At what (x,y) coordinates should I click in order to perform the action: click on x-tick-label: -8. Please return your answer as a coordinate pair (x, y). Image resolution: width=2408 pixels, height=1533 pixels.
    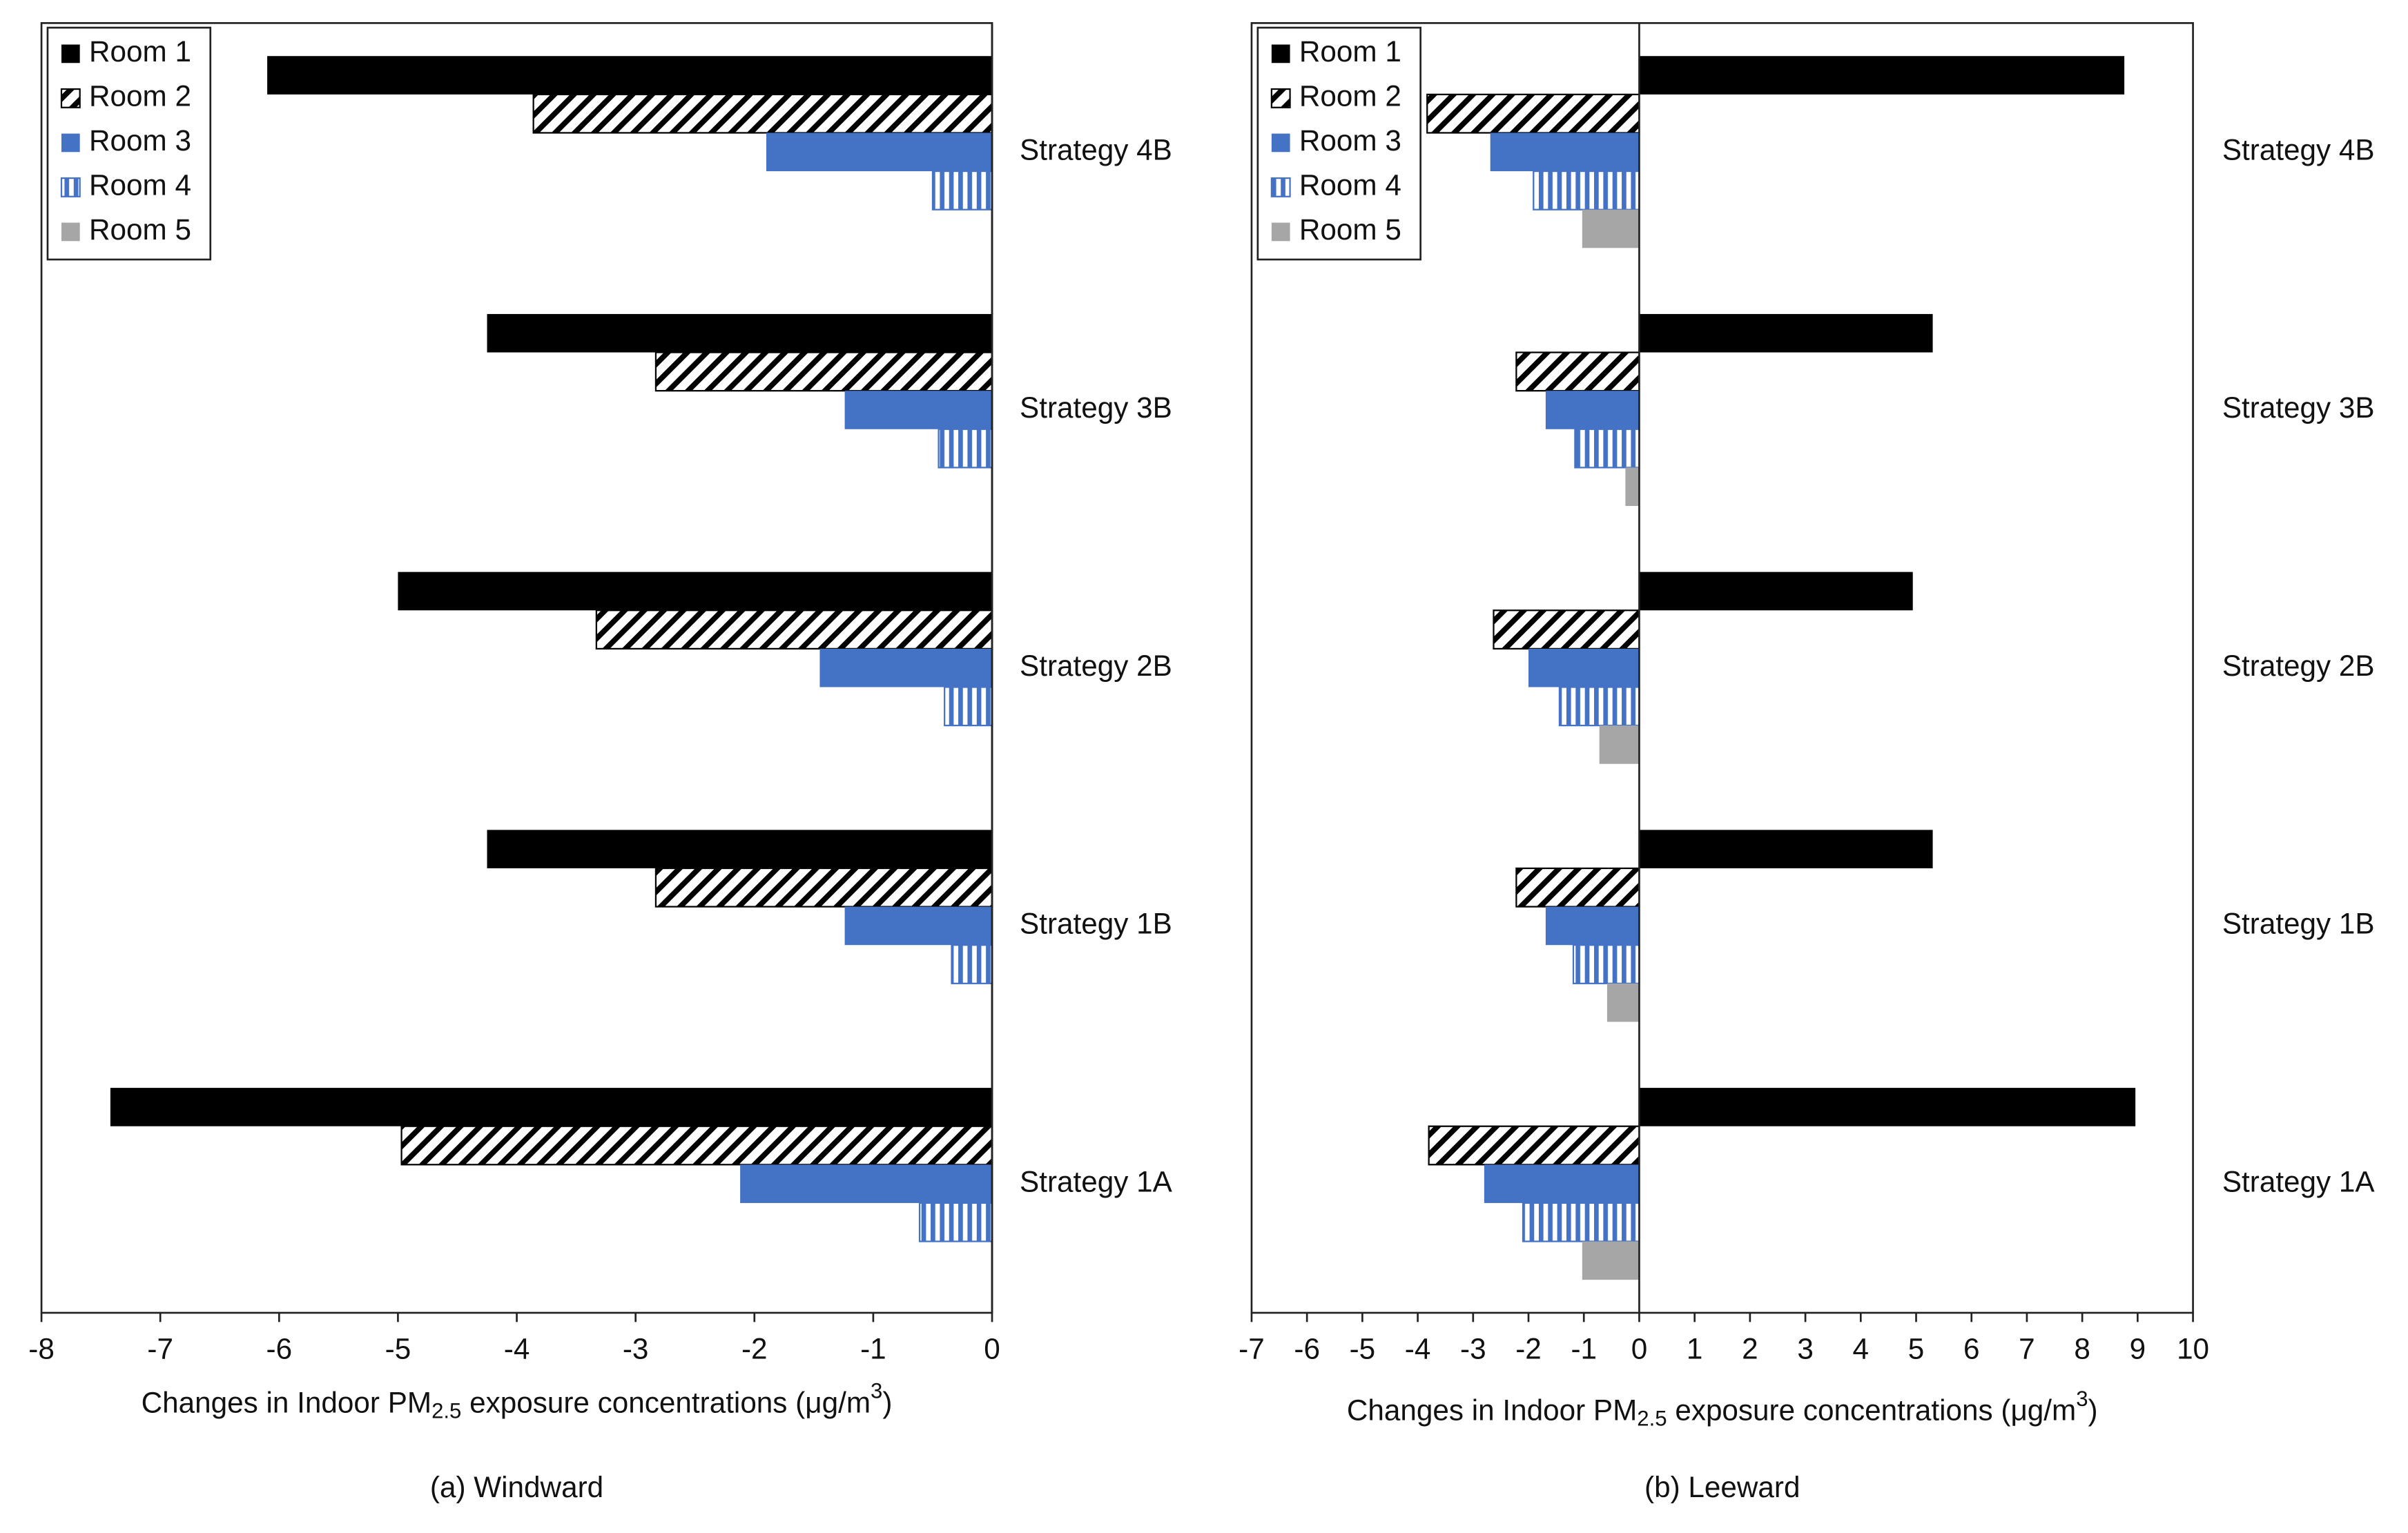
    Looking at the image, I should click on (41, 1349).